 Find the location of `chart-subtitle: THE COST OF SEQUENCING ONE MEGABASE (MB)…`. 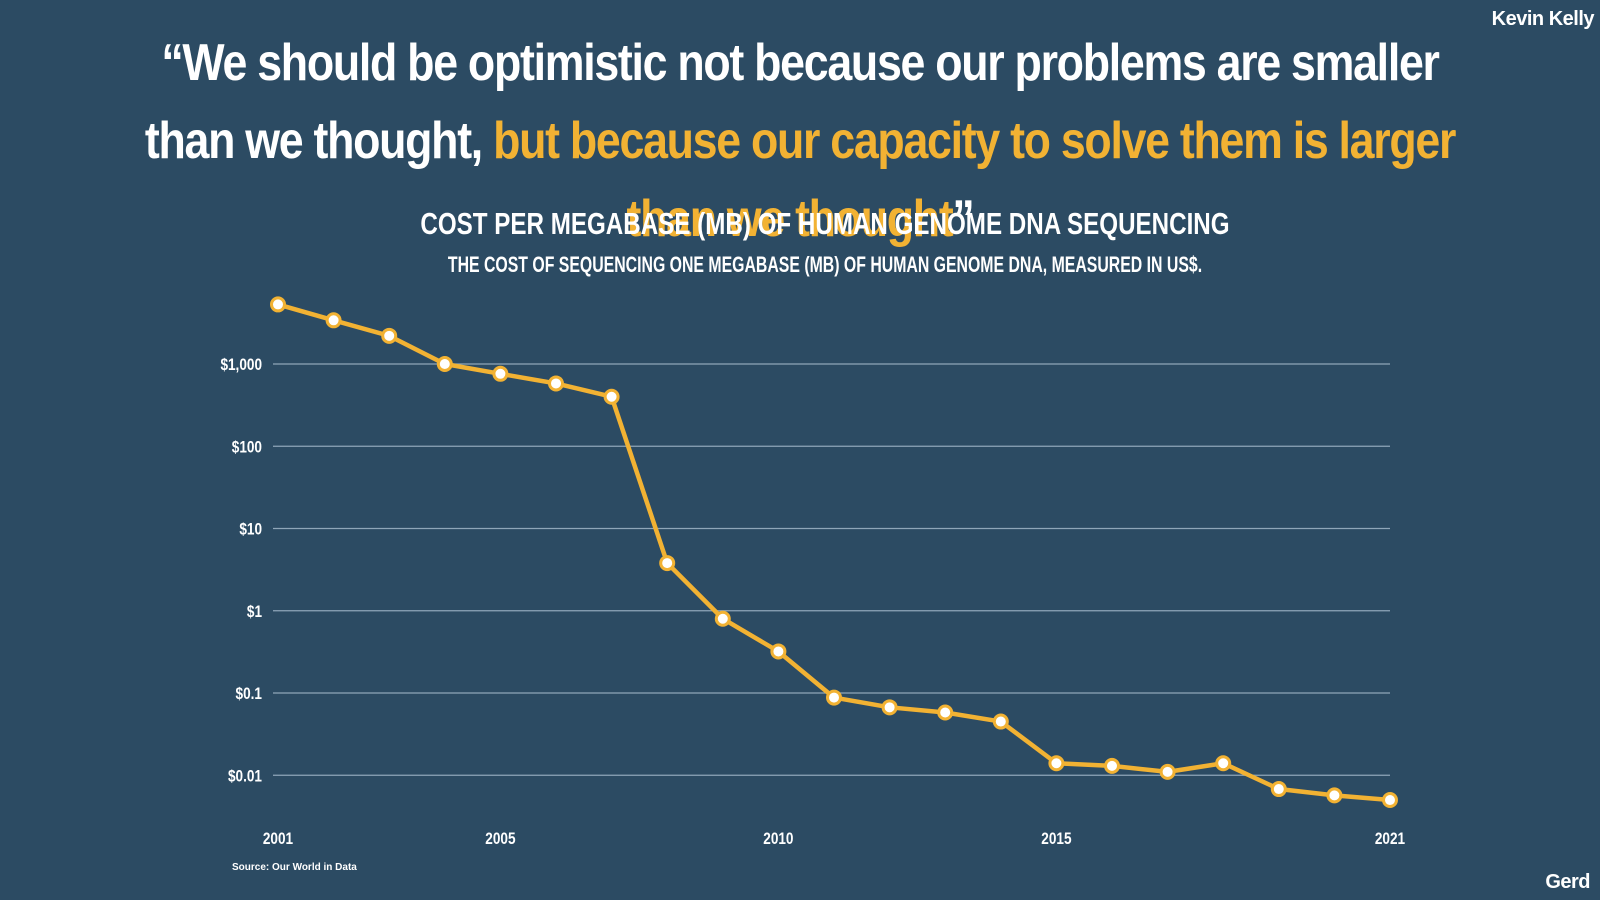

chart-subtitle: THE COST OF SEQUENCING ONE MEGABASE (MB)… is located at coordinates (825, 264).